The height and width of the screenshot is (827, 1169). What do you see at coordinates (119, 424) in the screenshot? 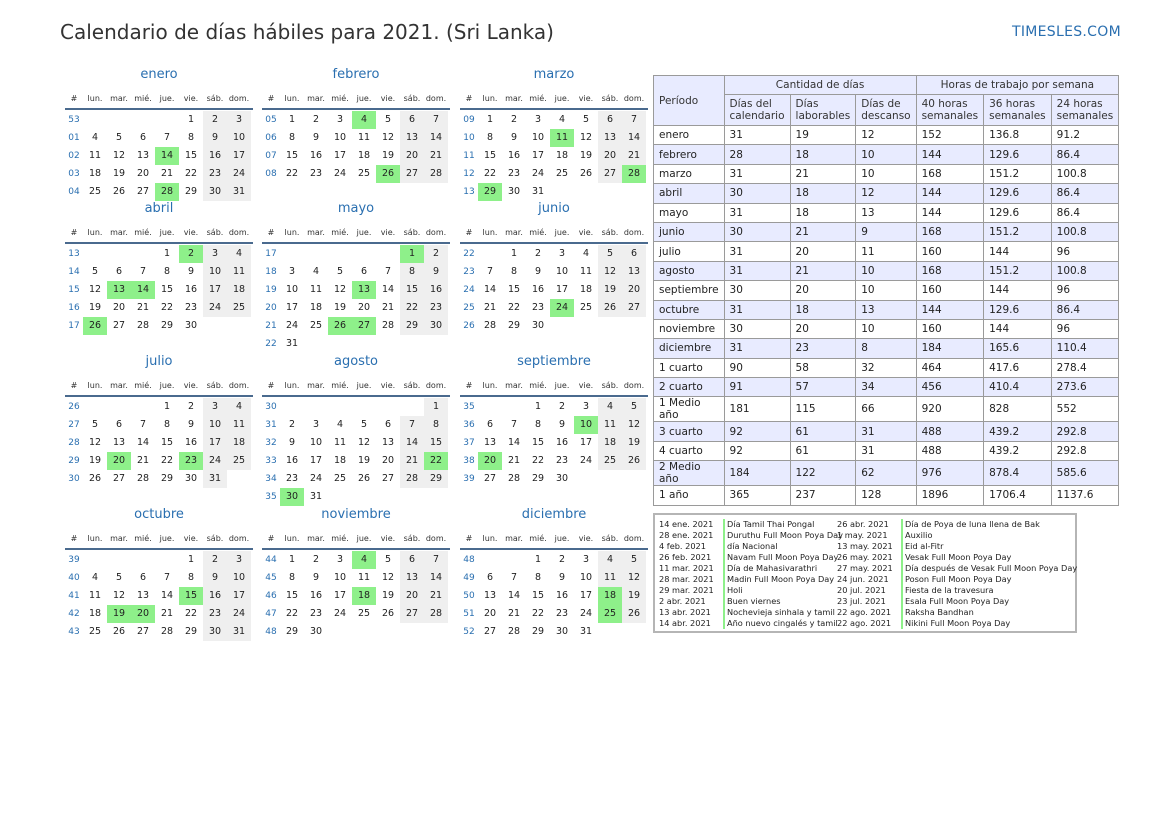
I see `day-cell: 6` at bounding box center [119, 424].